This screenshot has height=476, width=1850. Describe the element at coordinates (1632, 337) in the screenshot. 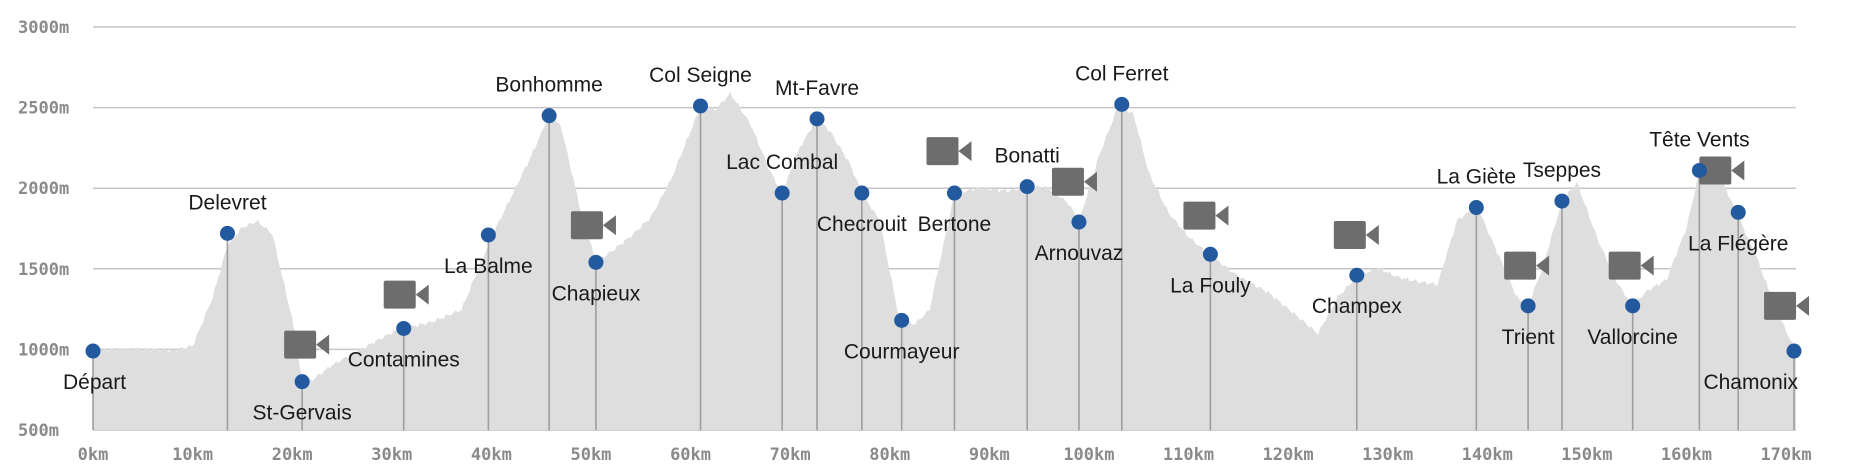

I see `waypoint-label: Vallorcine` at that location.